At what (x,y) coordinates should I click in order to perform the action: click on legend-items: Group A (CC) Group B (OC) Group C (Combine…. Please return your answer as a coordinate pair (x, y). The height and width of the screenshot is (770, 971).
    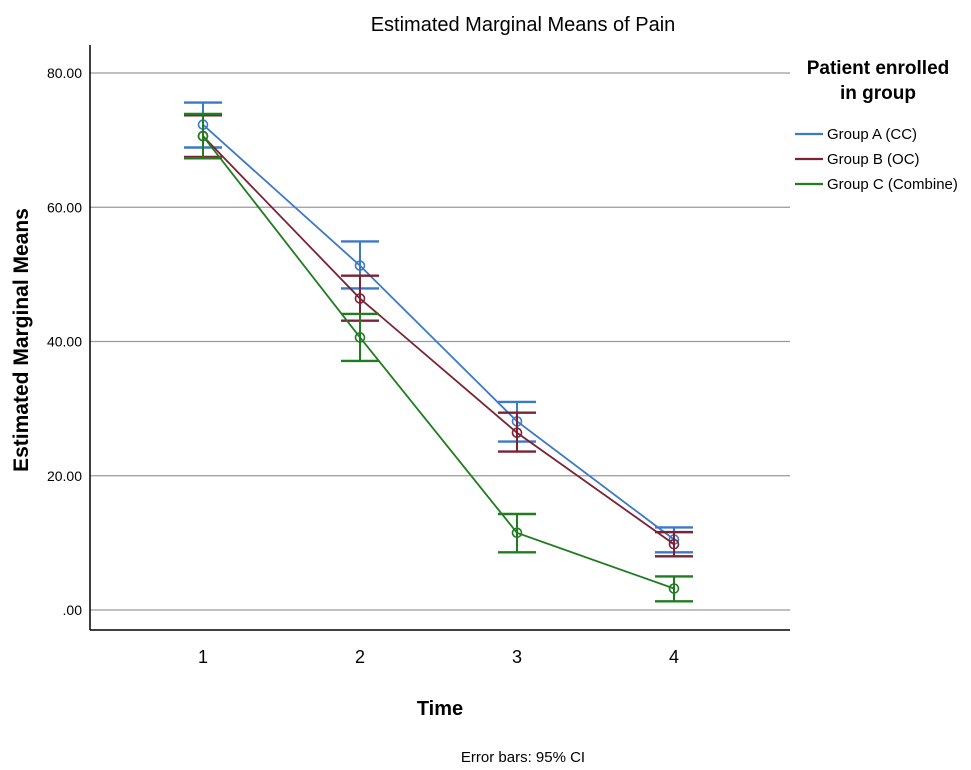
    Looking at the image, I should click on (876, 159).